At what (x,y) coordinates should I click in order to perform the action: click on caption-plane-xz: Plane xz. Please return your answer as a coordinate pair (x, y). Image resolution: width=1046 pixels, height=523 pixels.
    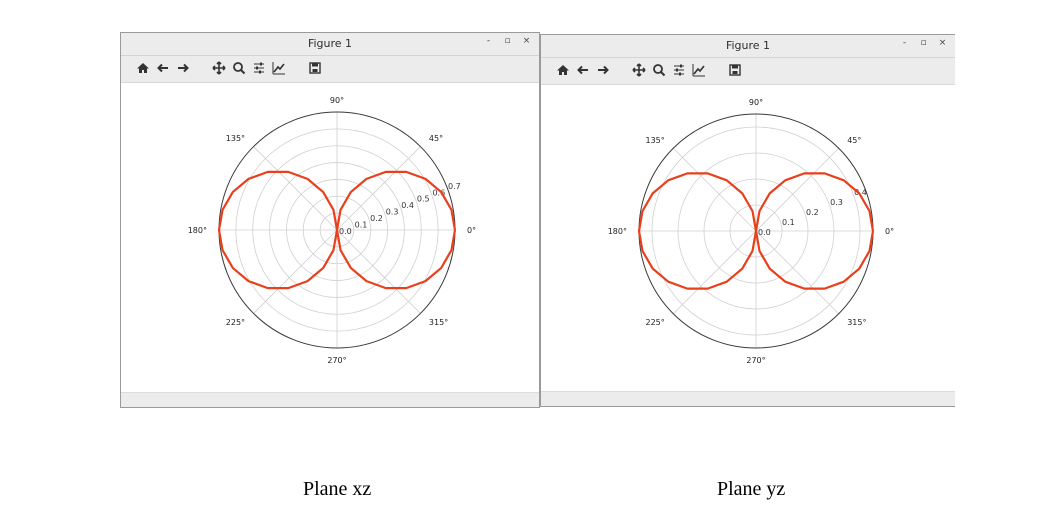
    Looking at the image, I should click on (337, 489).